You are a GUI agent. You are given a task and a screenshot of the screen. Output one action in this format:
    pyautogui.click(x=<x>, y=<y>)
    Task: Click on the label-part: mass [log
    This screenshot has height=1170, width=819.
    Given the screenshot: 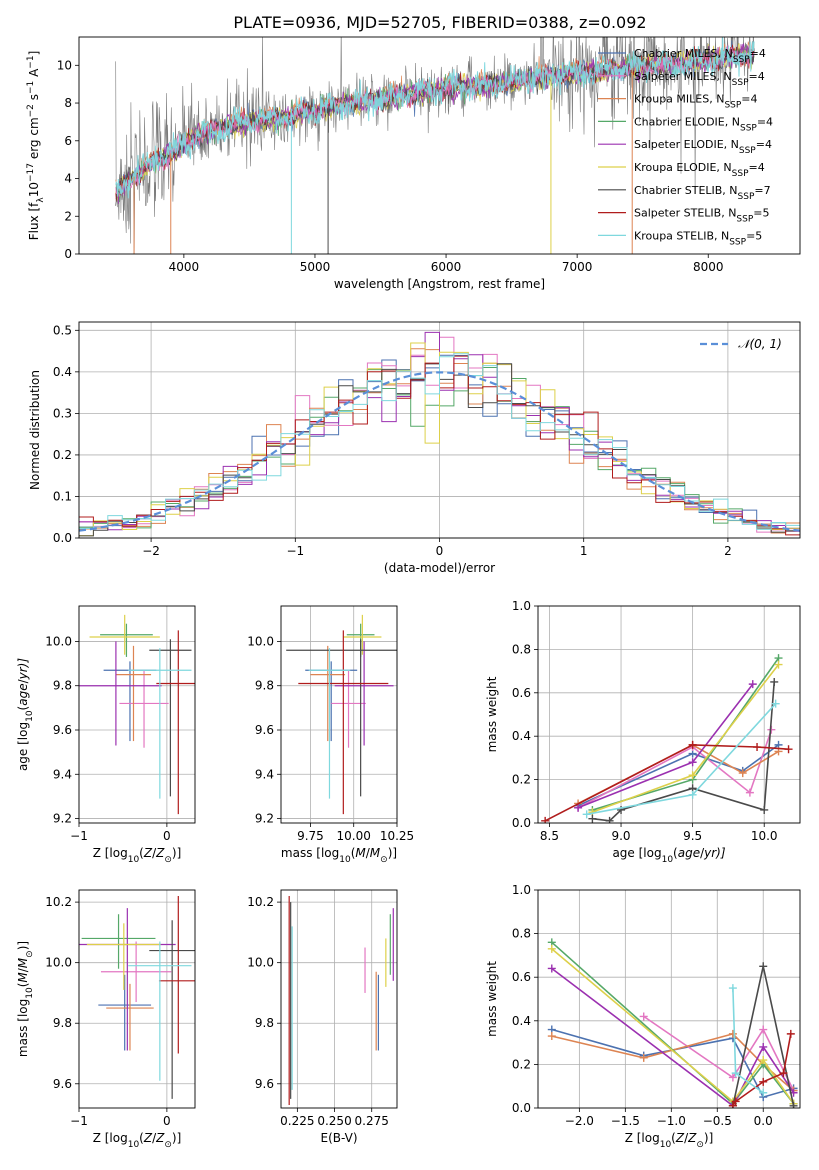 What is the action you would take?
    pyautogui.click(x=23, y=1028)
    